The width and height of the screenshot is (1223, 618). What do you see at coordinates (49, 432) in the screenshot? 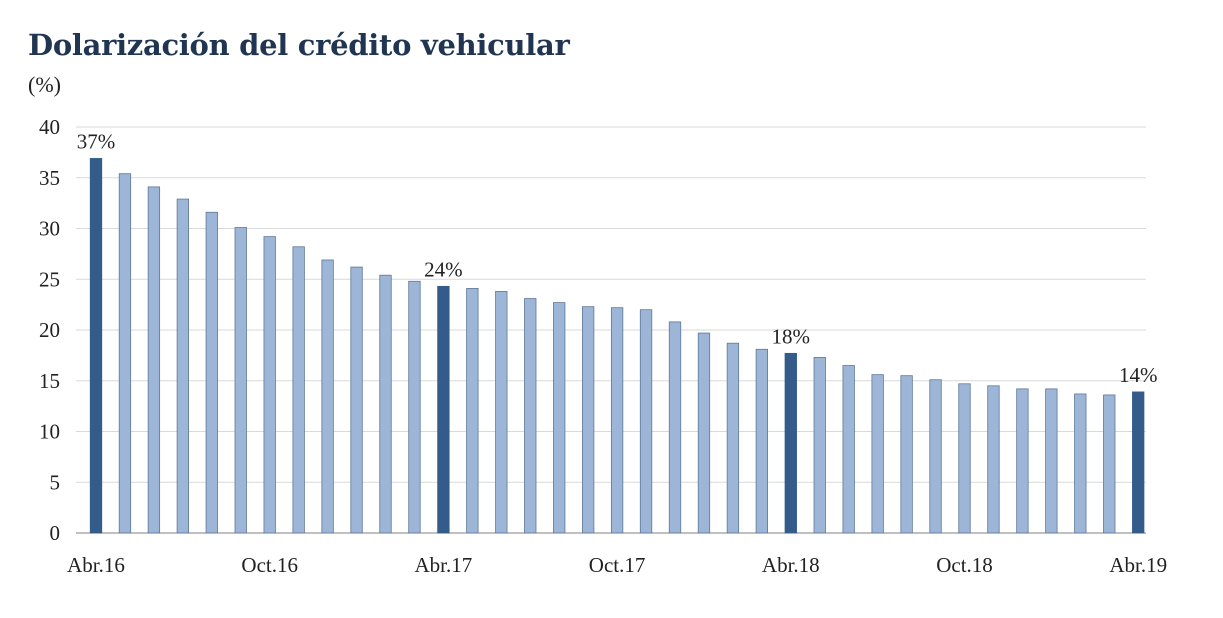
I see `y-tick-label: 10` at bounding box center [49, 432].